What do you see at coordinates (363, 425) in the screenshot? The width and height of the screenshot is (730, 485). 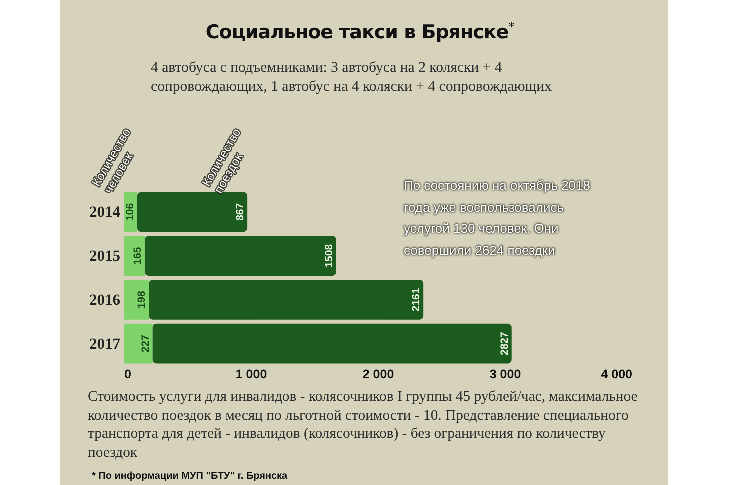 I see `text: Стоимость услуги для инвалидов - колясочников I группы 45 рублей/час, максимальное количество поездок в месяц по льготной стоимости - 10. Представление специального транспорта для детей - инвалидов (колясочников) - без ограничения по количеству поездок` at bounding box center [363, 425].